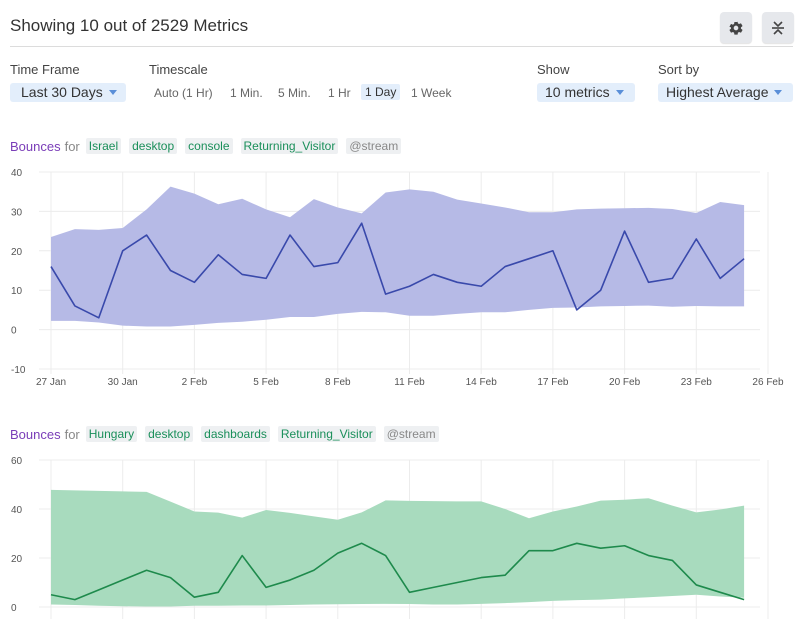 Image resolution: width=801 pixels, height=619 pixels. What do you see at coordinates (129, 25) in the screenshot?
I see `page-title: Showing 10 out of 2529 Metrics` at bounding box center [129, 25].